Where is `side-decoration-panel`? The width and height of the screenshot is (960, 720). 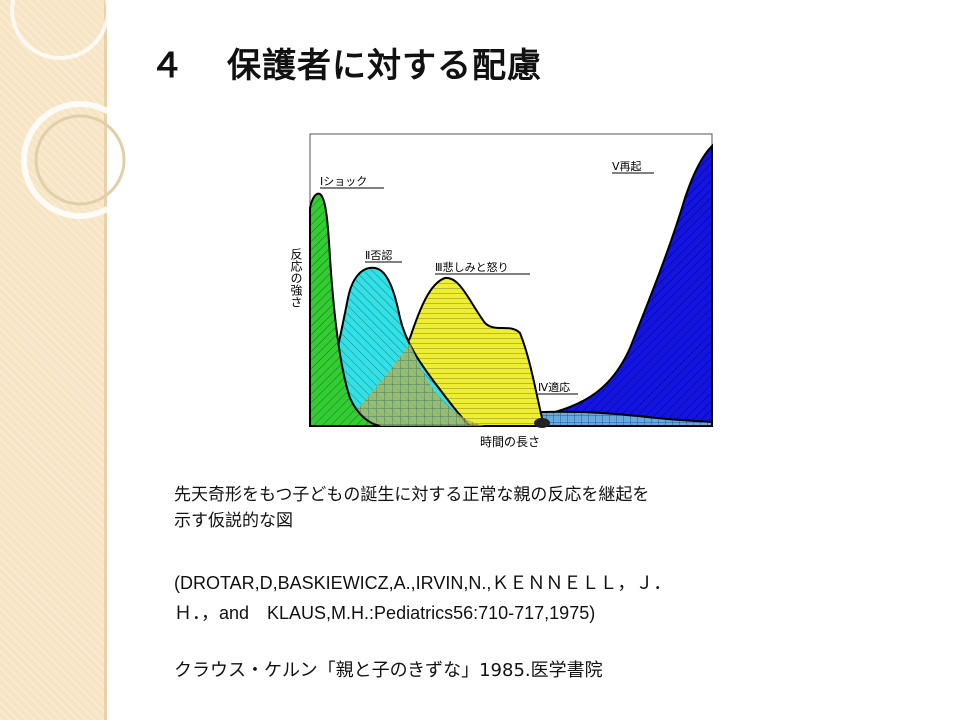
side-decoration-panel is located at coordinates (53, 360).